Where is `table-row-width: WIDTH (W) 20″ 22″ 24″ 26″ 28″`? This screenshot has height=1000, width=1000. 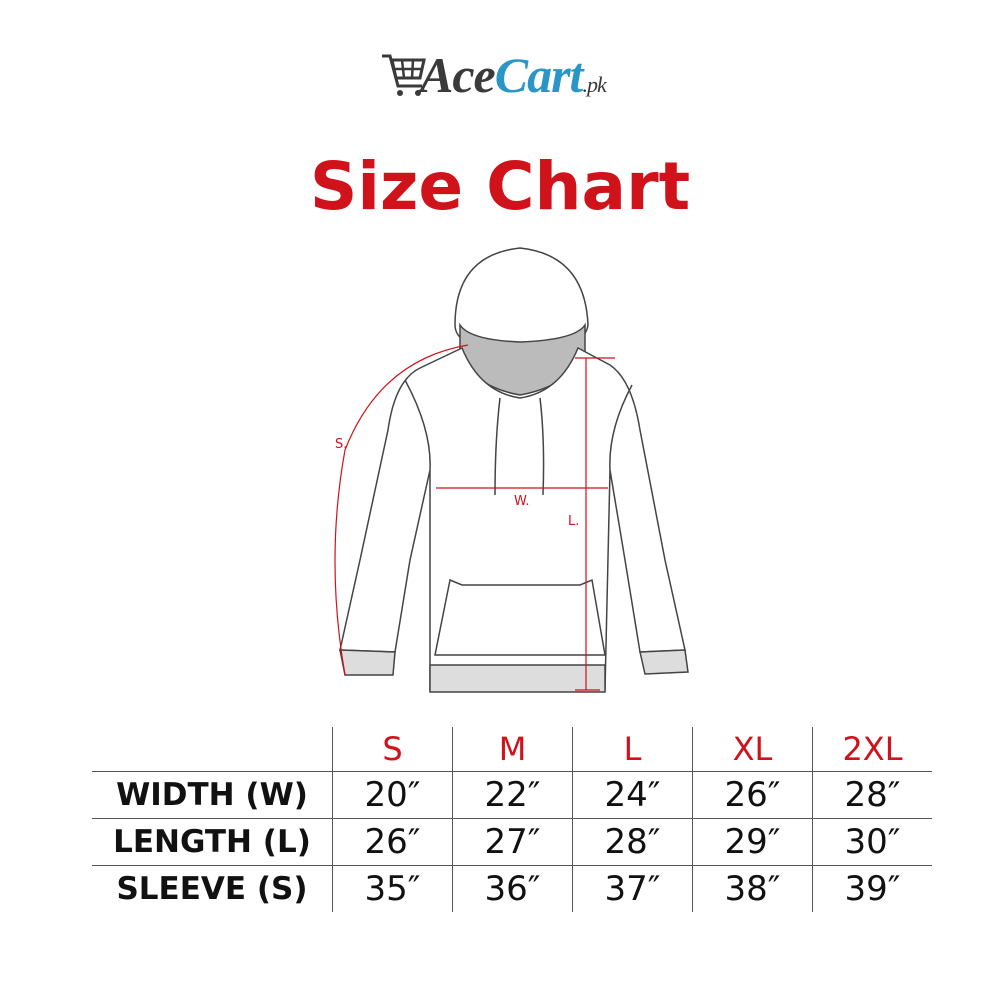
table-row-width: WIDTH (W) 20″ 22″ 24″ 26″ 28″ is located at coordinates (512, 795).